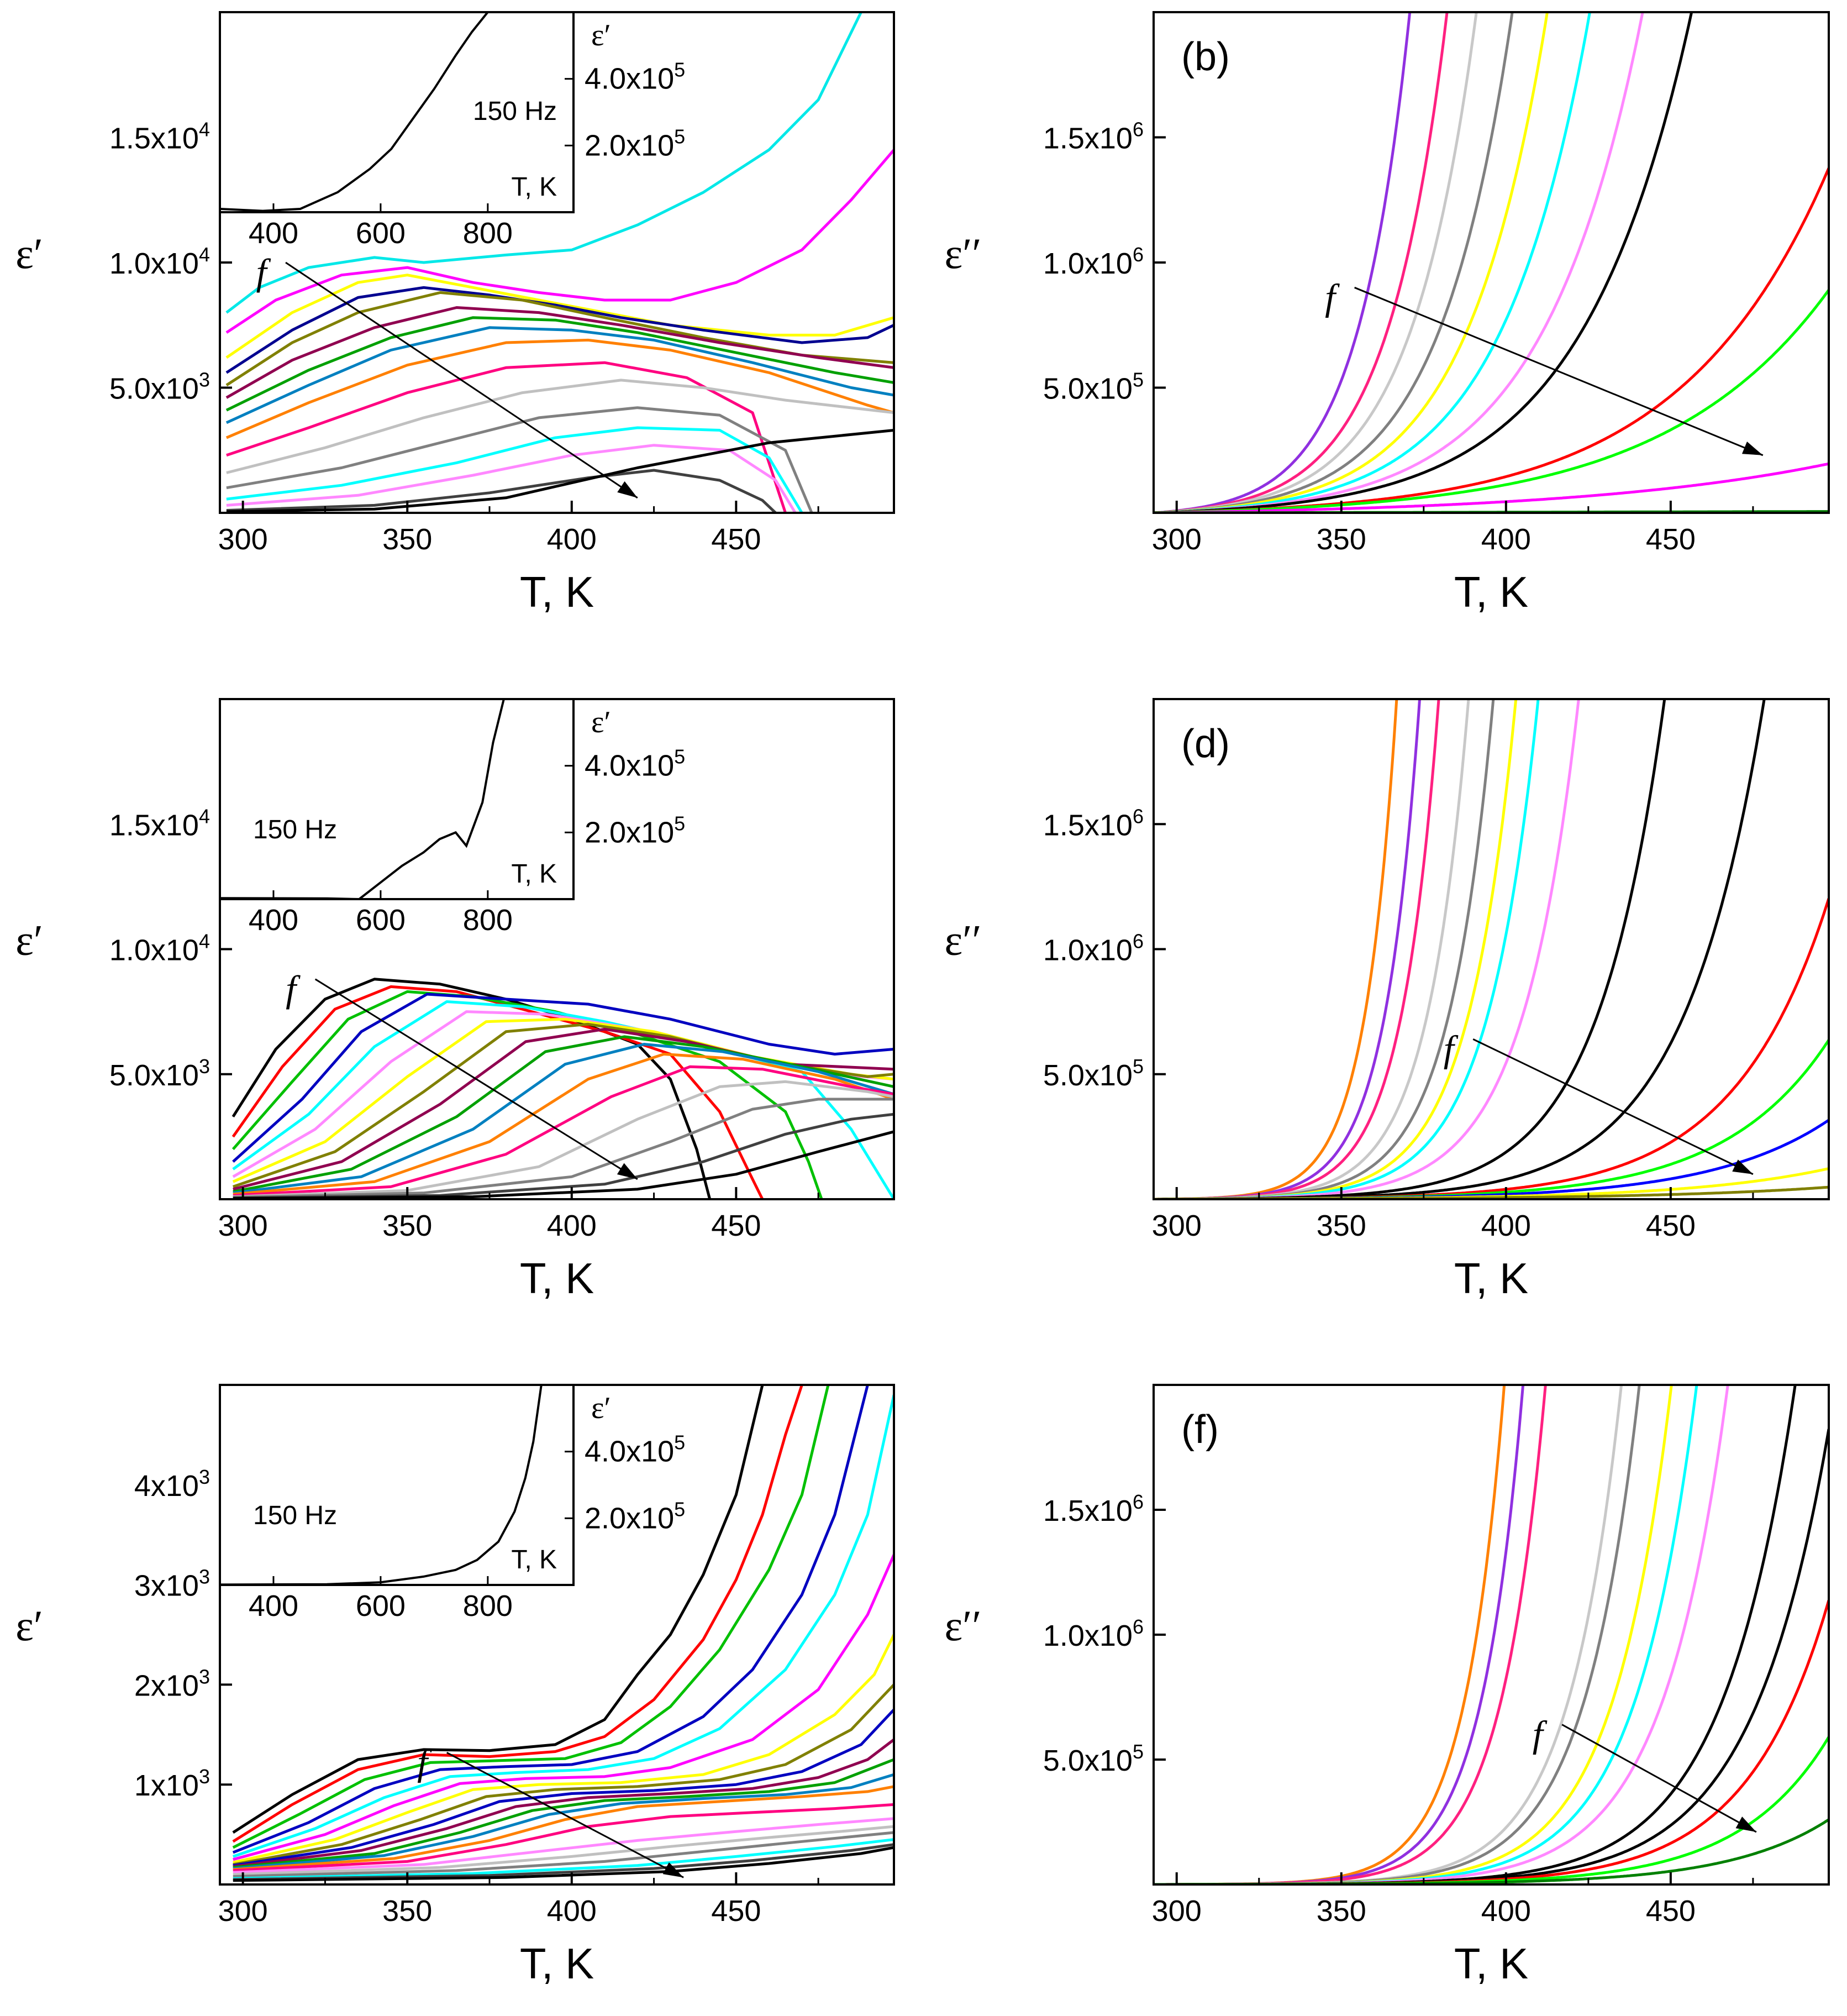 The width and height of the screenshot is (1847, 2016). I want to click on y-tick-label-b-0: 5.0x10⁵, so click(1093, 387).